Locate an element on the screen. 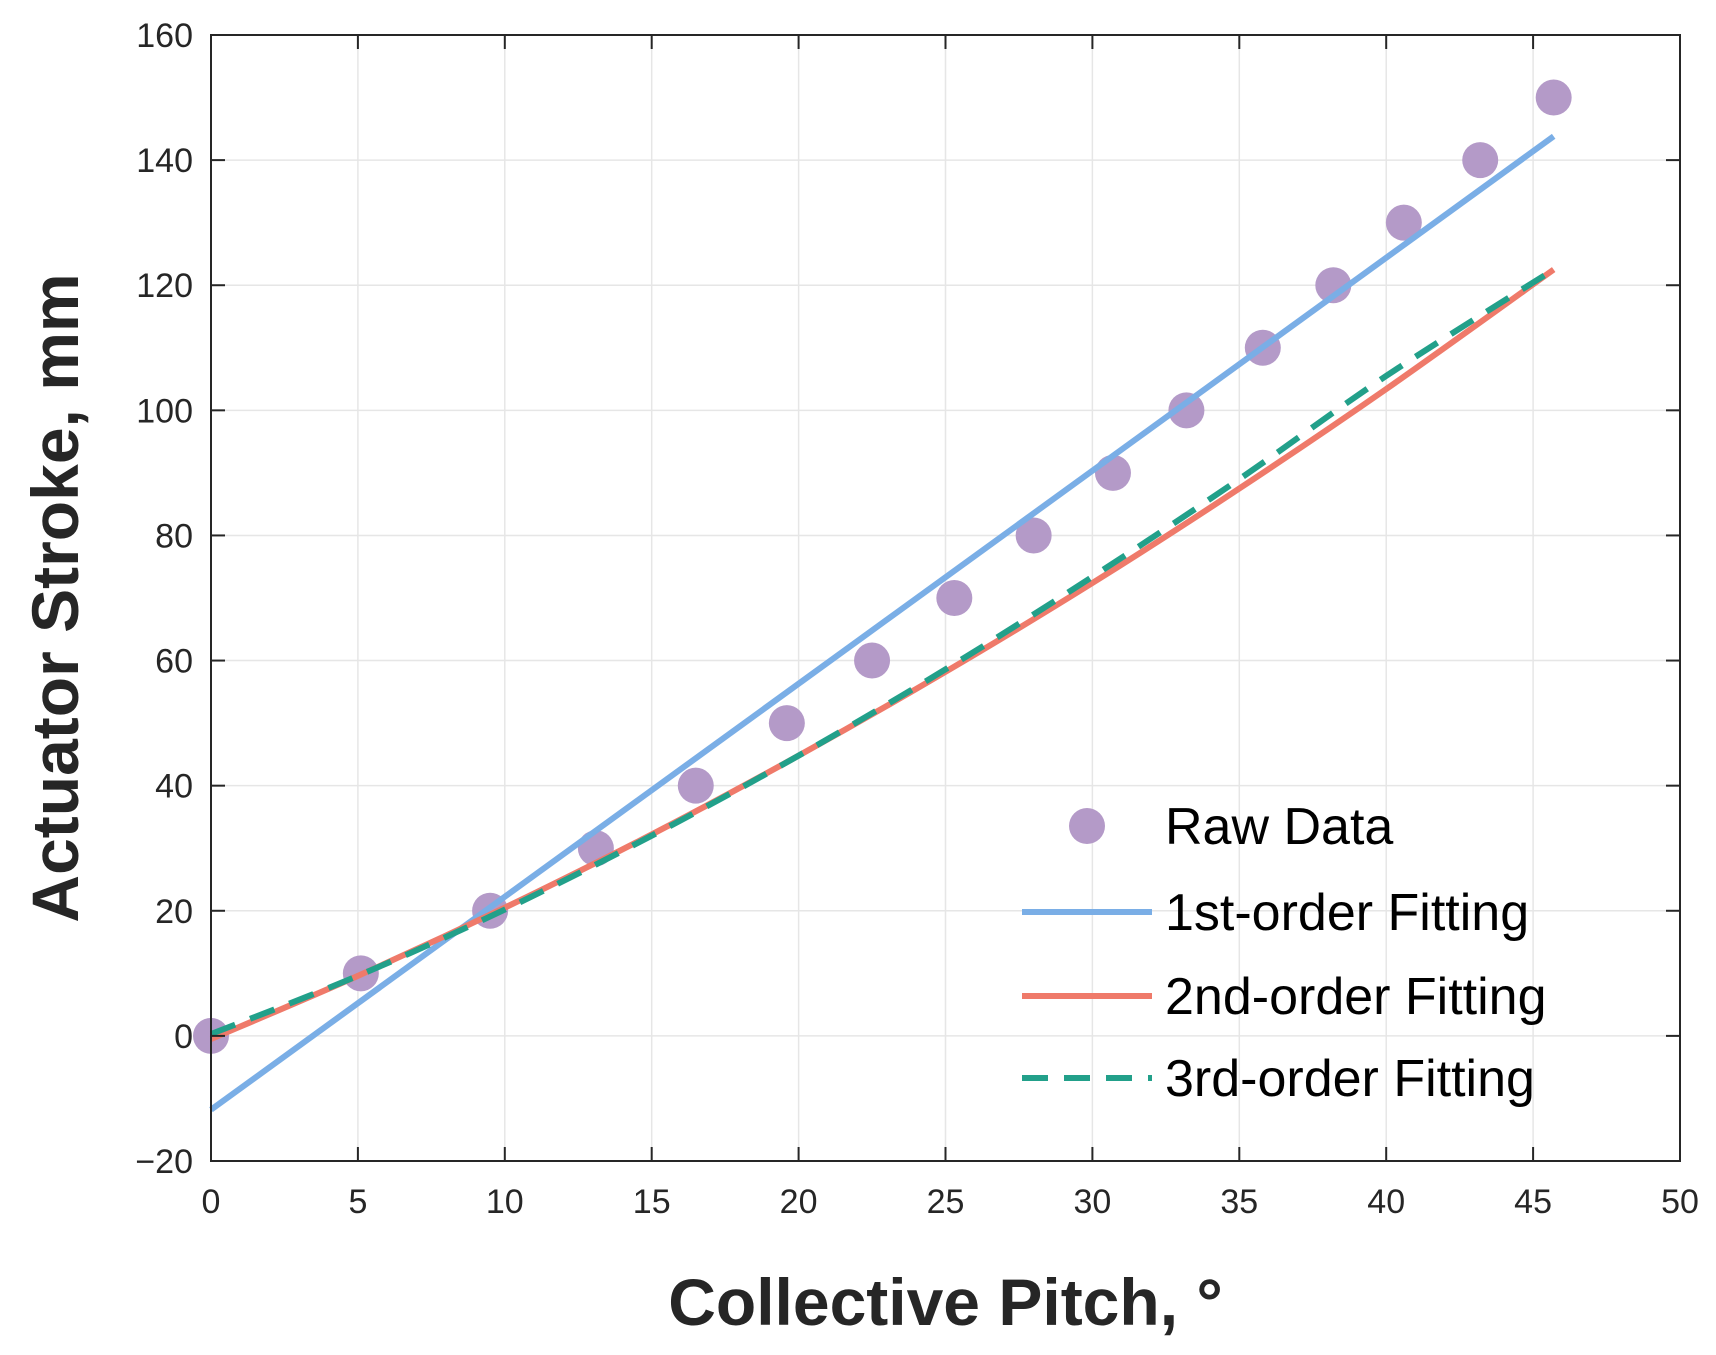 Image resolution: width=1716 pixels, height=1355 pixels. legend-1st-order-label: 1st-order Fitting is located at coordinates (1347, 913).